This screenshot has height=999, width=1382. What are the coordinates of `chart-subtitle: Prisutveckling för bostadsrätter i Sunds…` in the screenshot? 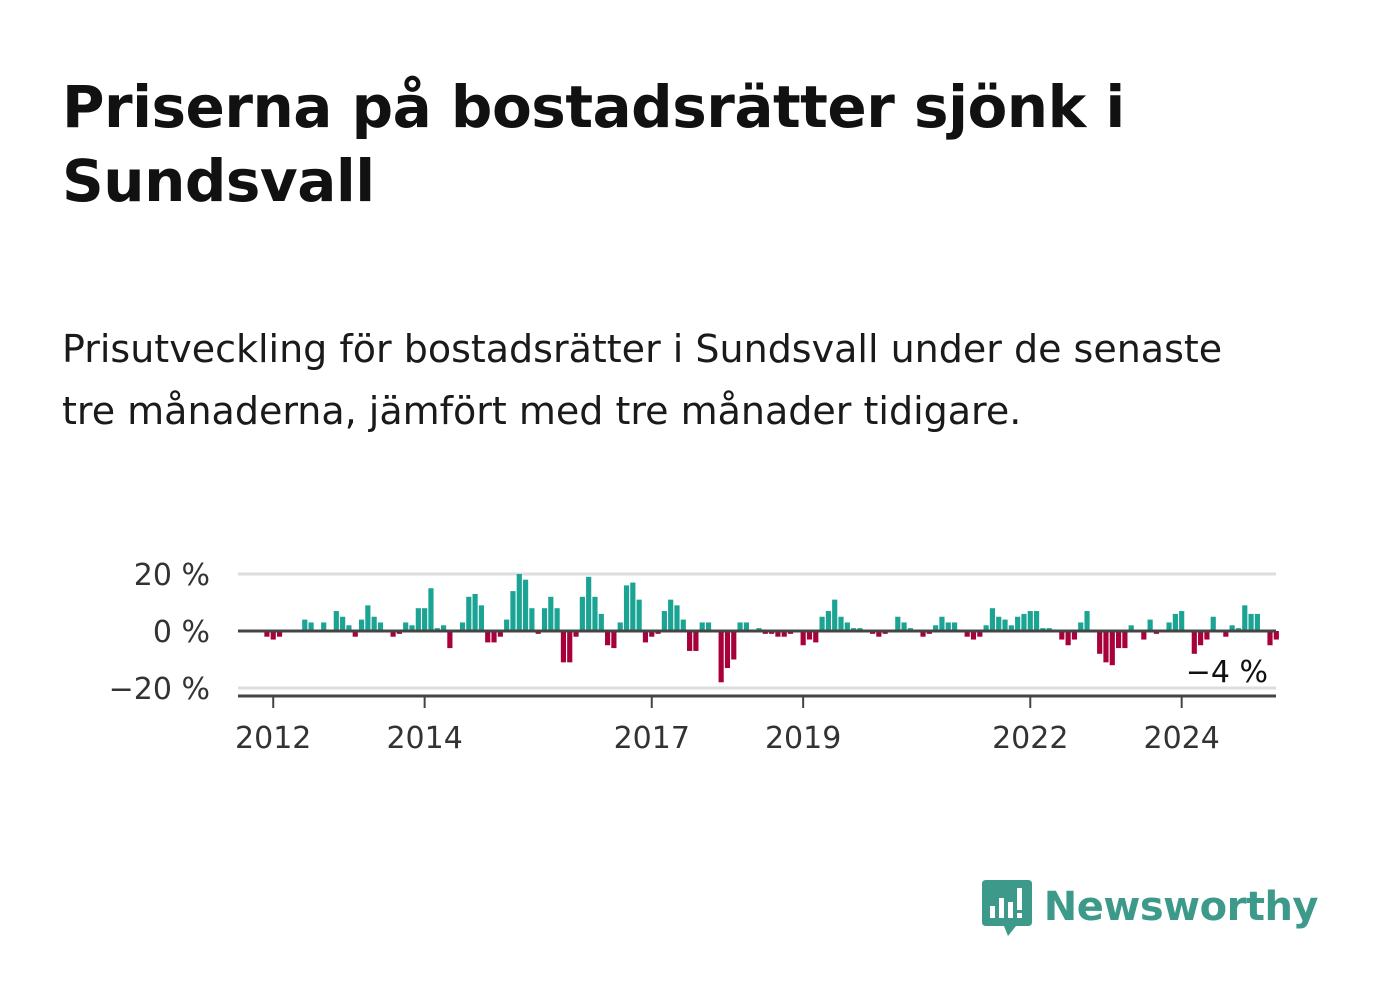 It's located at (642, 380).